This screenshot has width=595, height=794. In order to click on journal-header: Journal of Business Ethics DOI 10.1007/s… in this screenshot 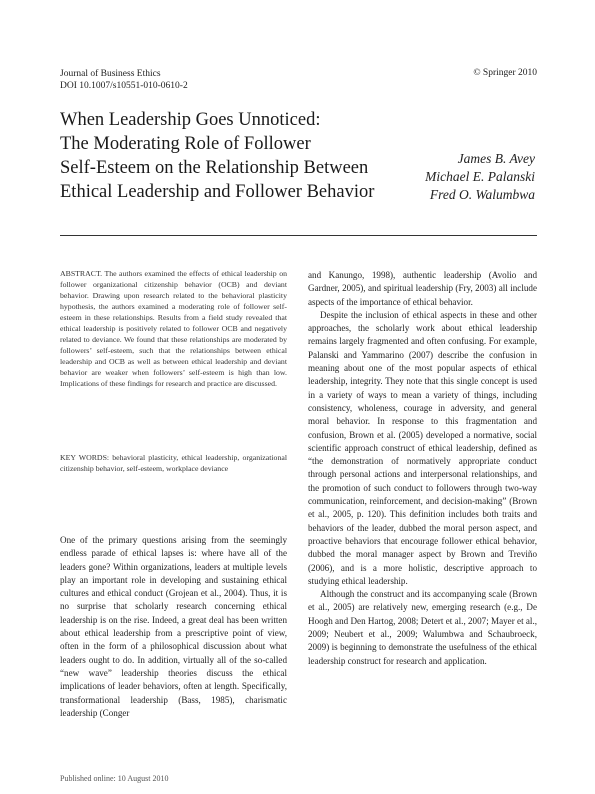, I will do `click(124, 80)`.